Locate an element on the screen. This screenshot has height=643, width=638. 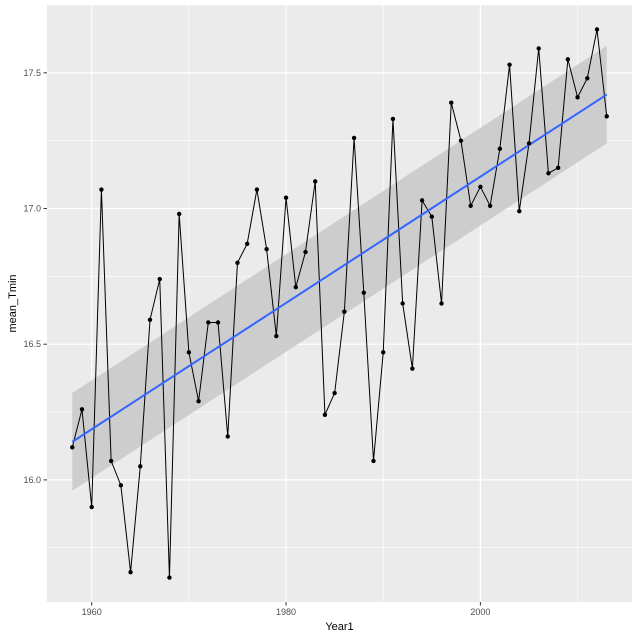
y-tick-label: 17.5 is located at coordinates (32, 73).